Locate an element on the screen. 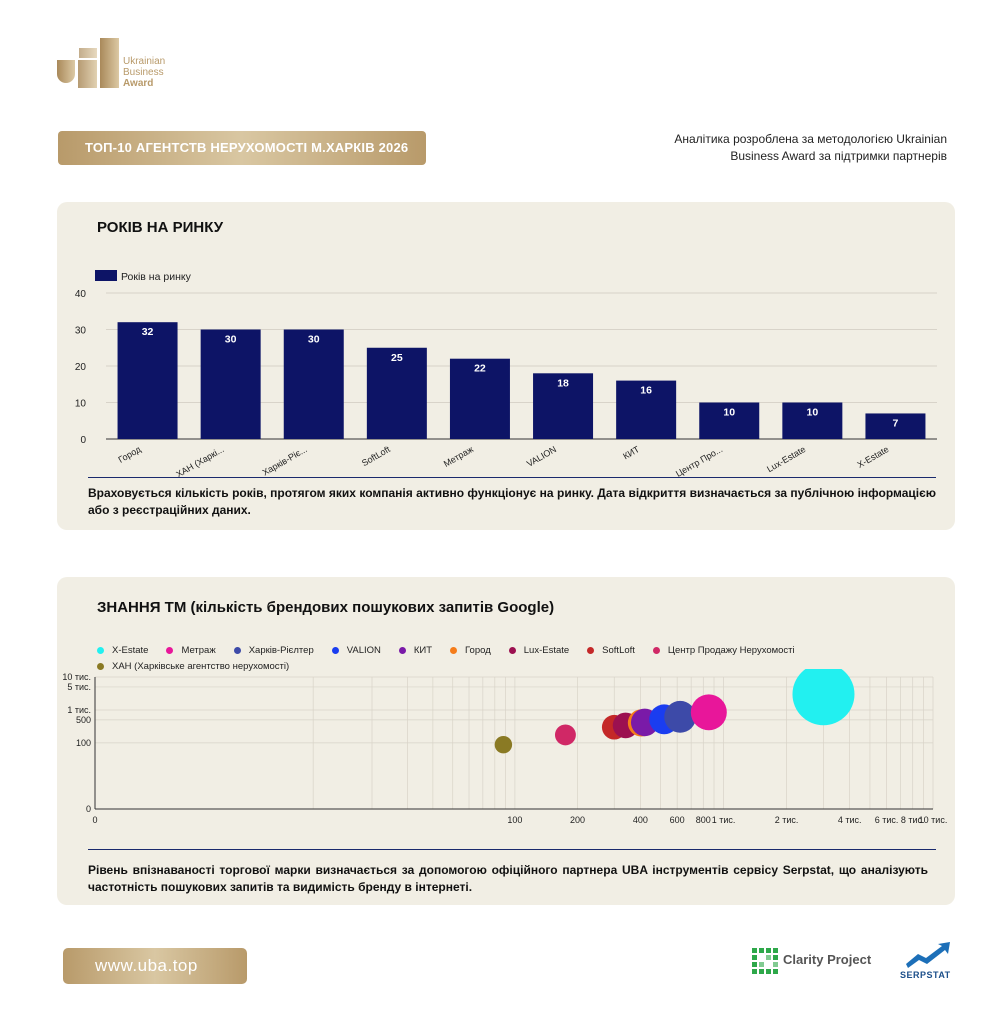 The height and width of the screenshot is (1024, 1004). bubble-legend-item: Метраж is located at coordinates (191, 650).